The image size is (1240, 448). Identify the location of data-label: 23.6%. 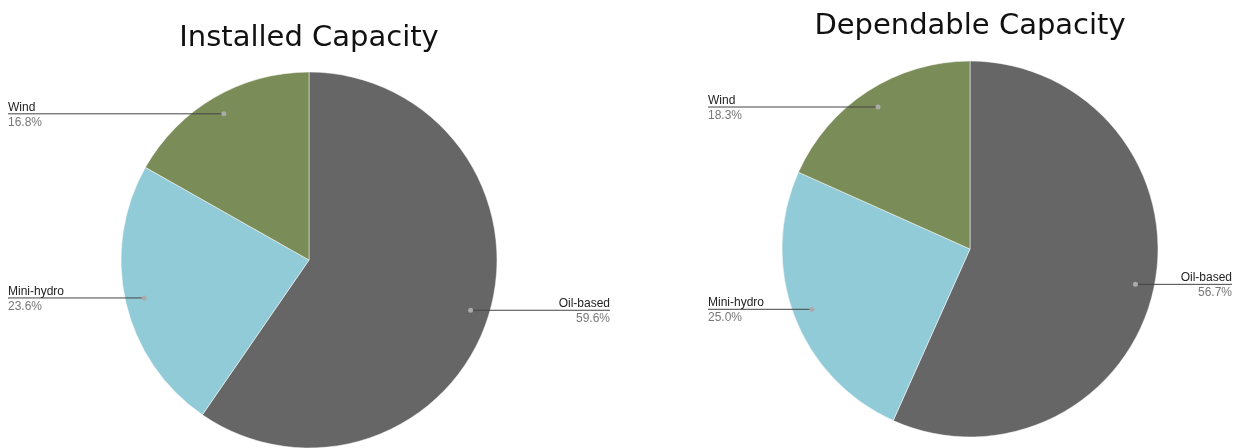
(25, 305).